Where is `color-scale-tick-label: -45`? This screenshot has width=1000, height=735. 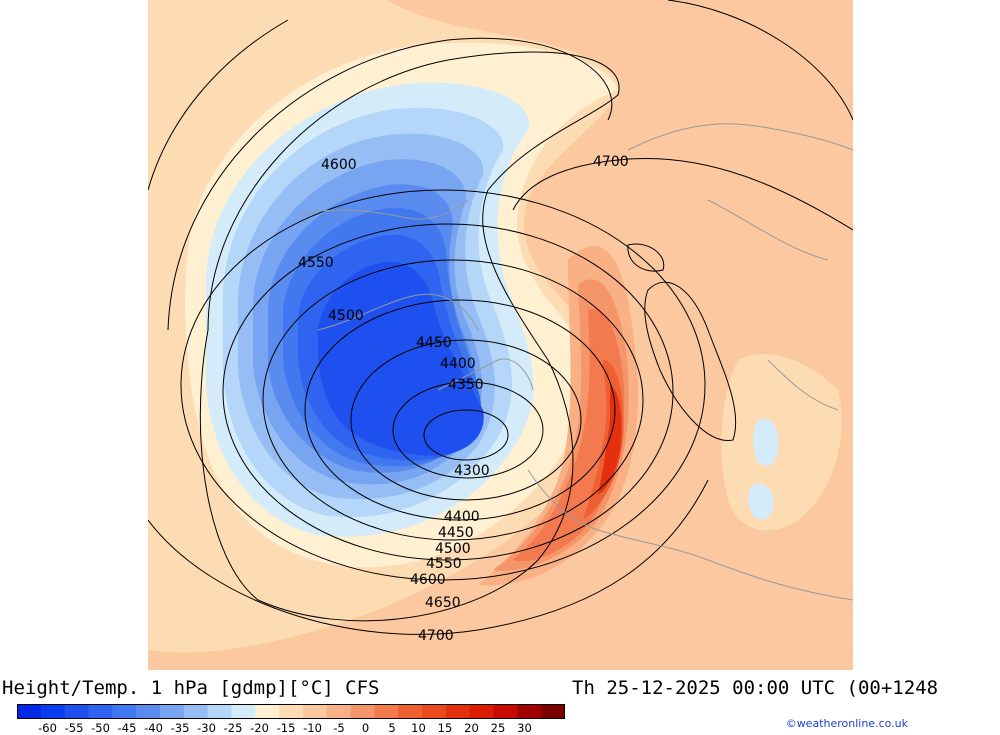 color-scale-tick-label: -45 is located at coordinates (127, 728).